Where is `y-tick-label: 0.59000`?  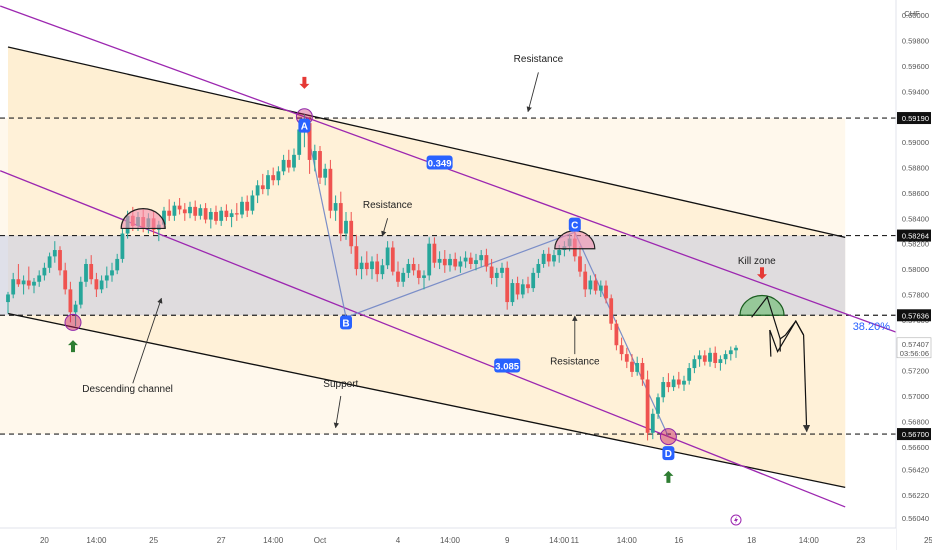
y-tick-label: 0.59000 is located at coordinates (915, 142).